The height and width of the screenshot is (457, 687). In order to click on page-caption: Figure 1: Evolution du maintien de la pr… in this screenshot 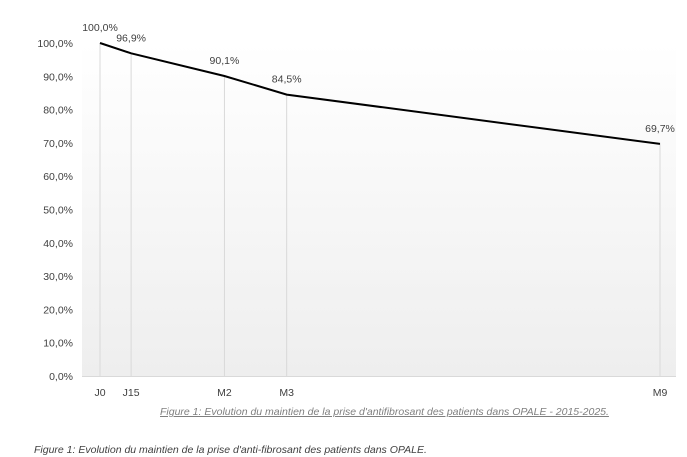, I will do `click(230, 450)`.